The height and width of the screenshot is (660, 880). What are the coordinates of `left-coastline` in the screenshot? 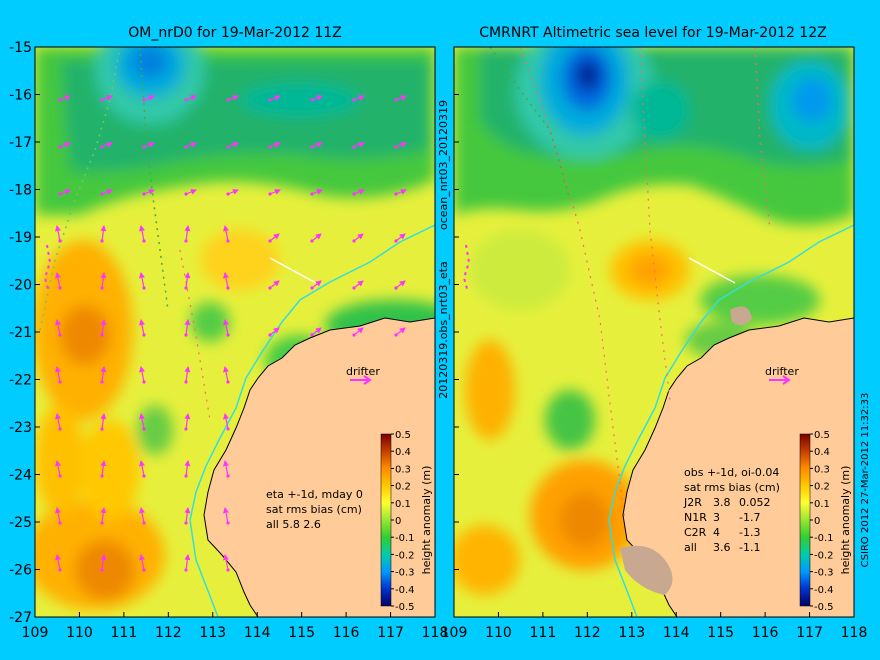 It's located at (319, 467).